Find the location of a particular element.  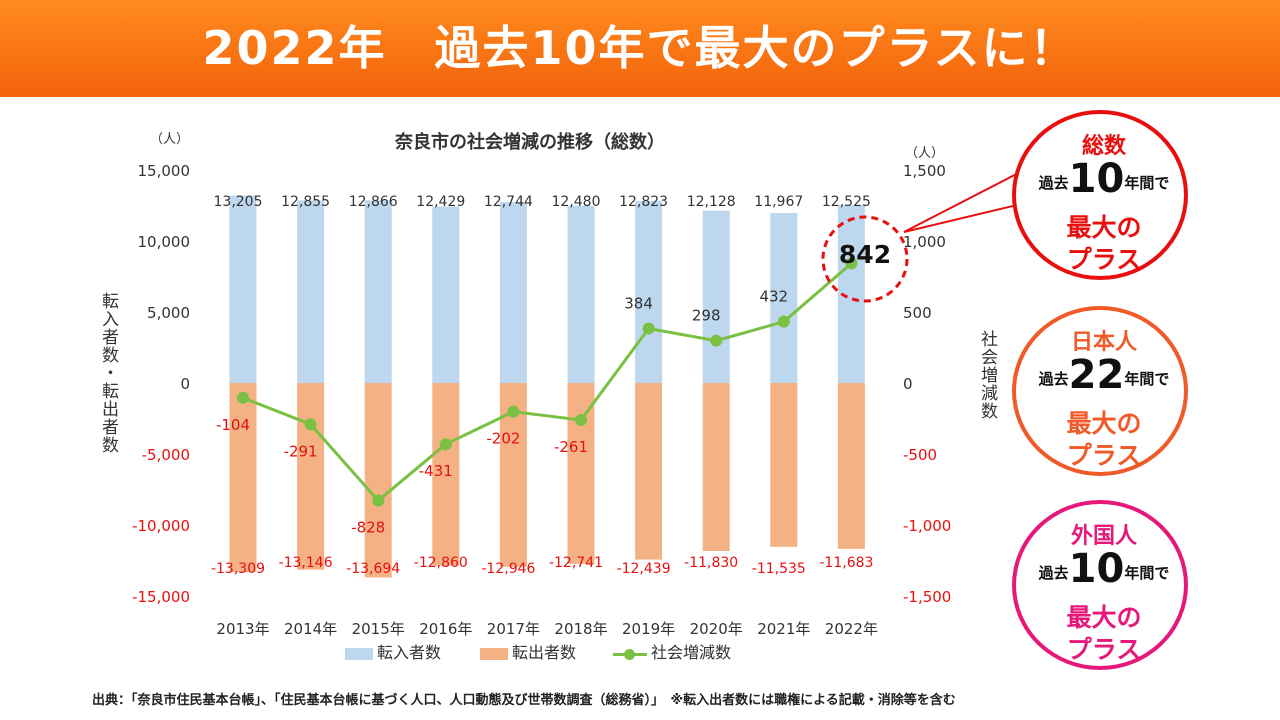

inflow-data-label: 12,866 is located at coordinates (373, 202).